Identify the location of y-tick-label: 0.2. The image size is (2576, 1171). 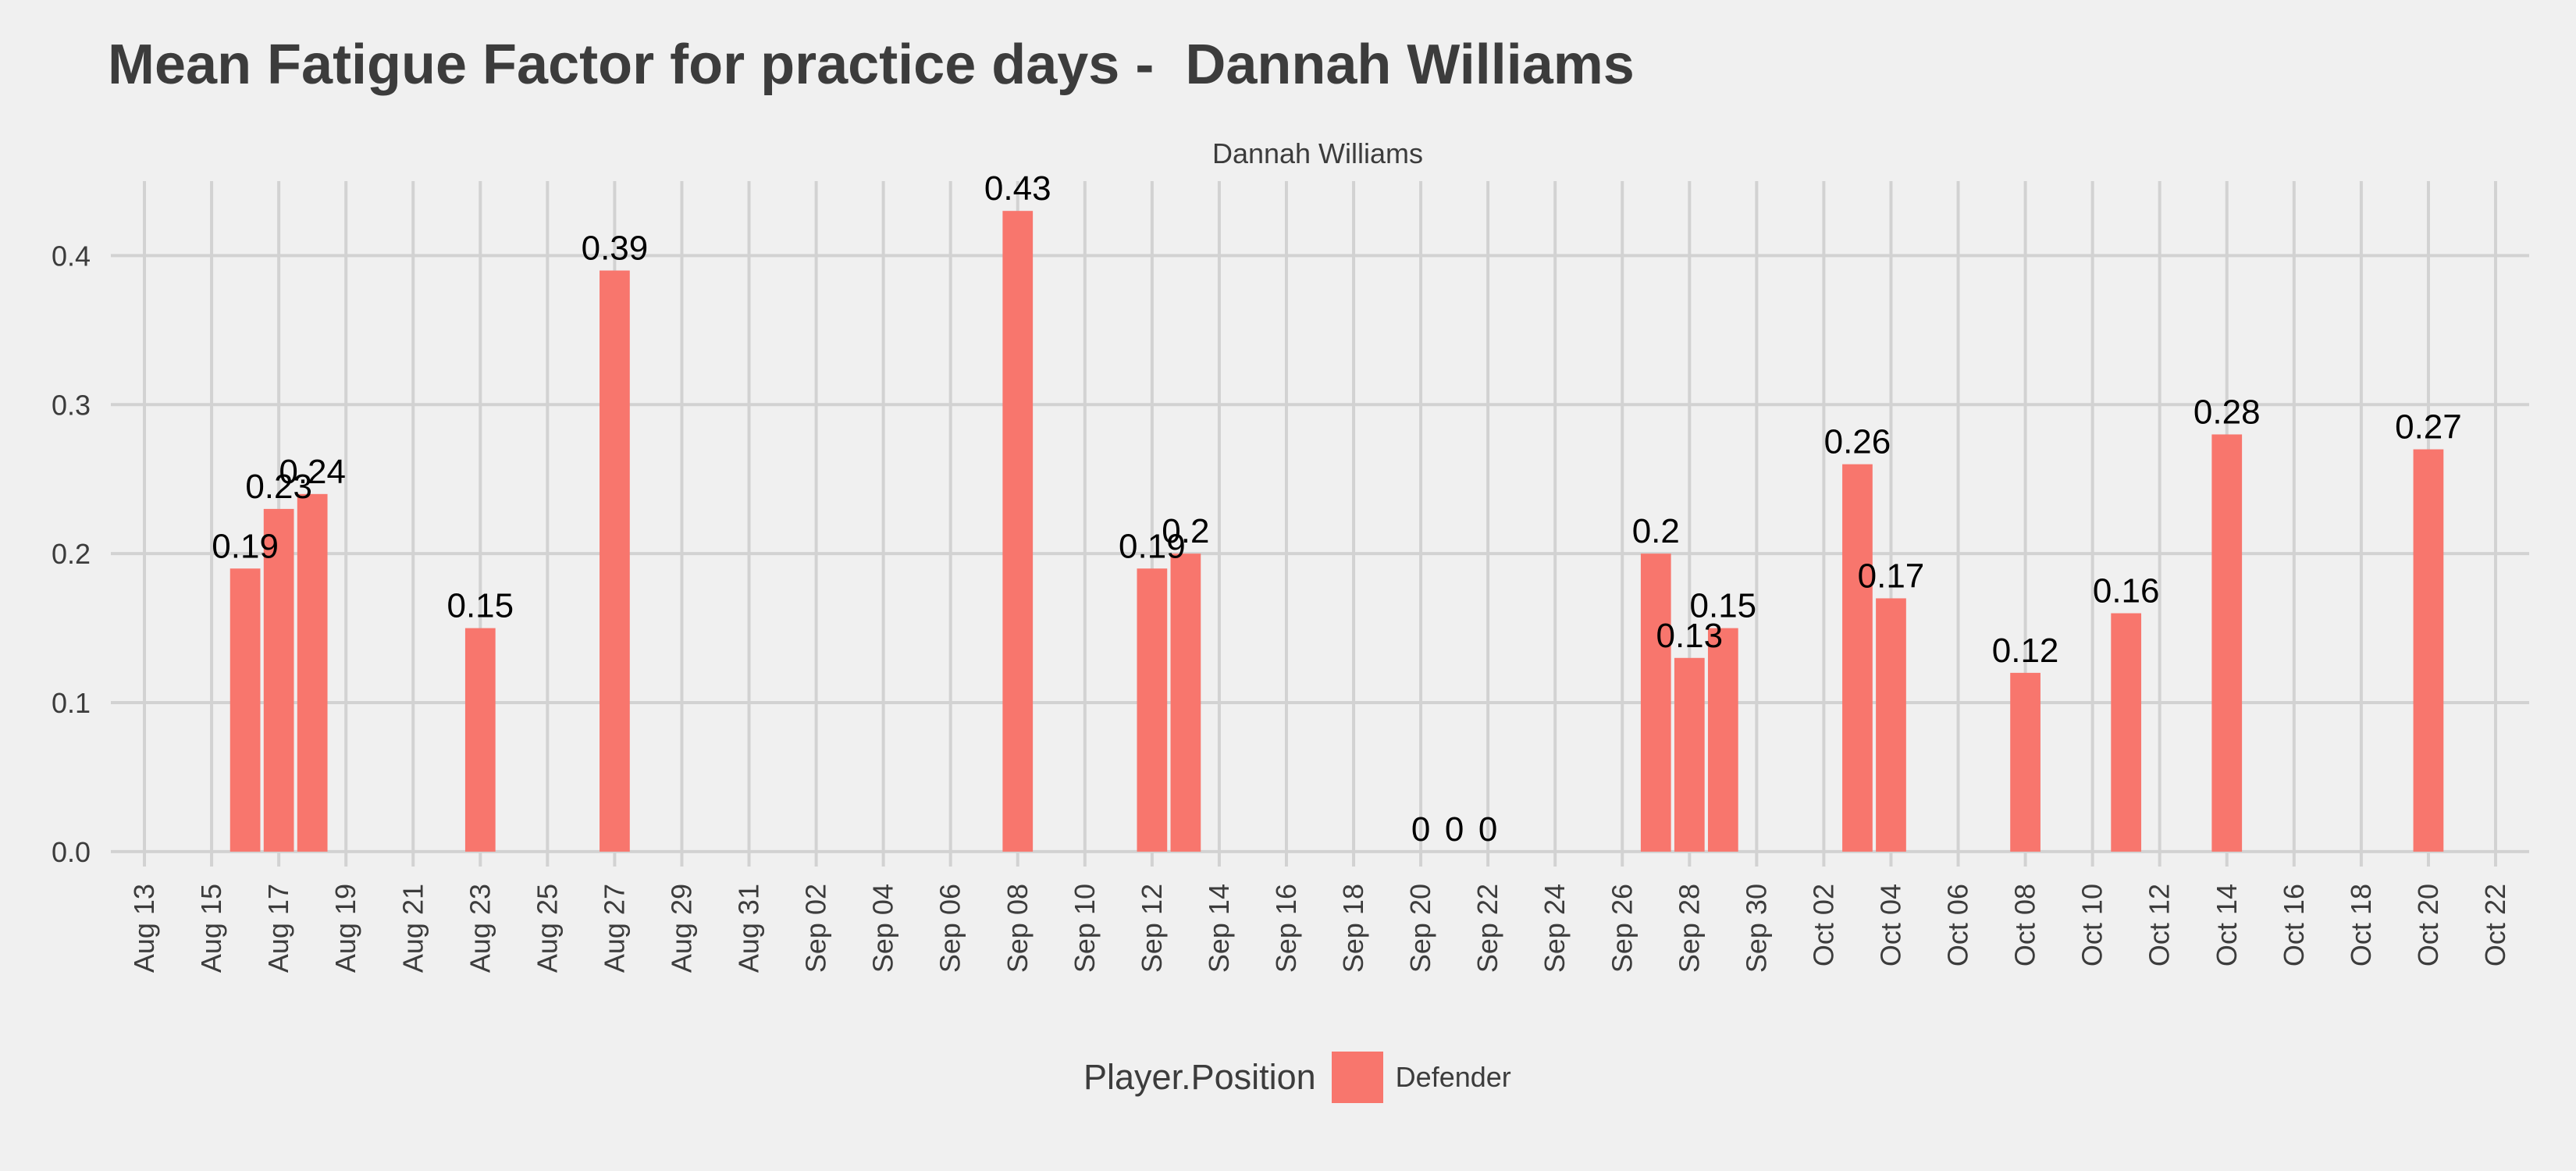
(71, 554).